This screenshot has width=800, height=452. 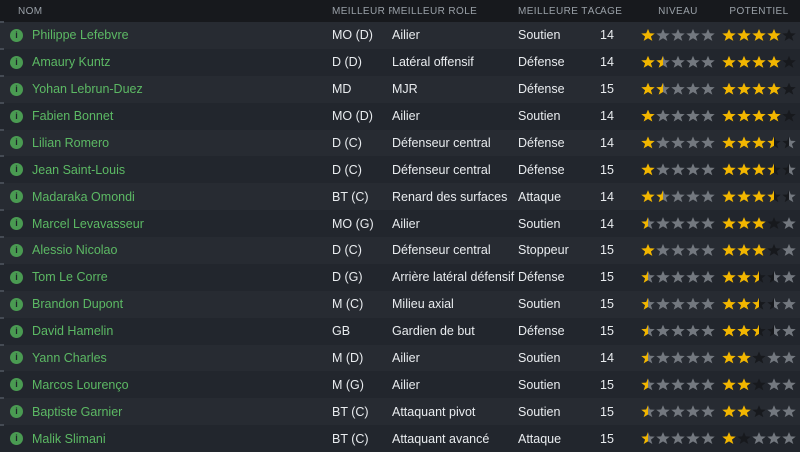 What do you see at coordinates (30, 11) in the screenshot?
I see `column-header-nom: NOM` at bounding box center [30, 11].